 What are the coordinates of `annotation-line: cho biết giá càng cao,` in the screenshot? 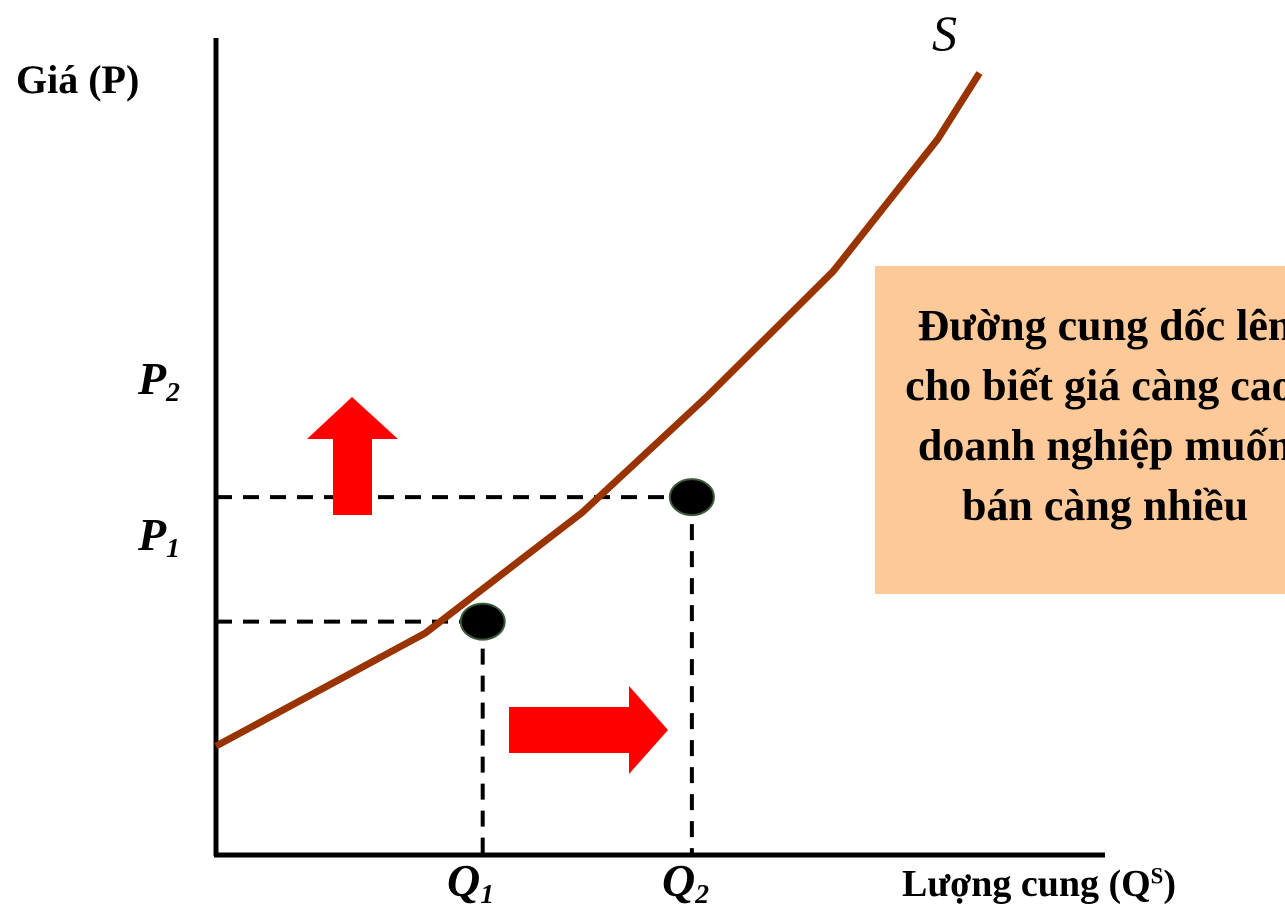 It's located at (1095, 385).